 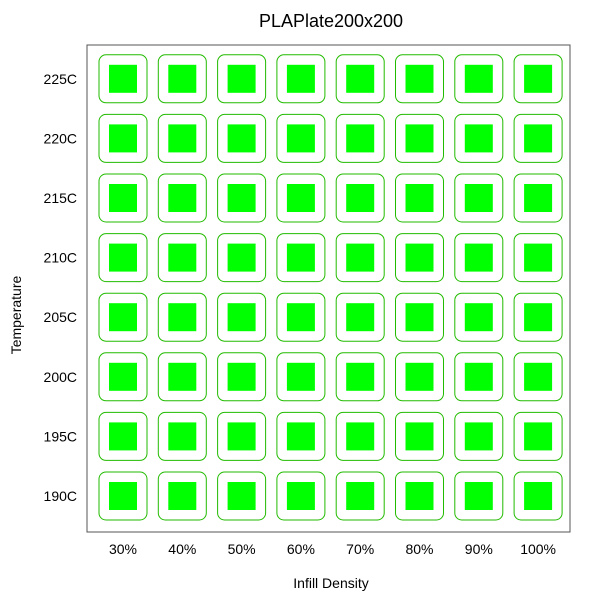 What do you see at coordinates (419, 549) in the screenshot?
I see `x-tick-label: 80%` at bounding box center [419, 549].